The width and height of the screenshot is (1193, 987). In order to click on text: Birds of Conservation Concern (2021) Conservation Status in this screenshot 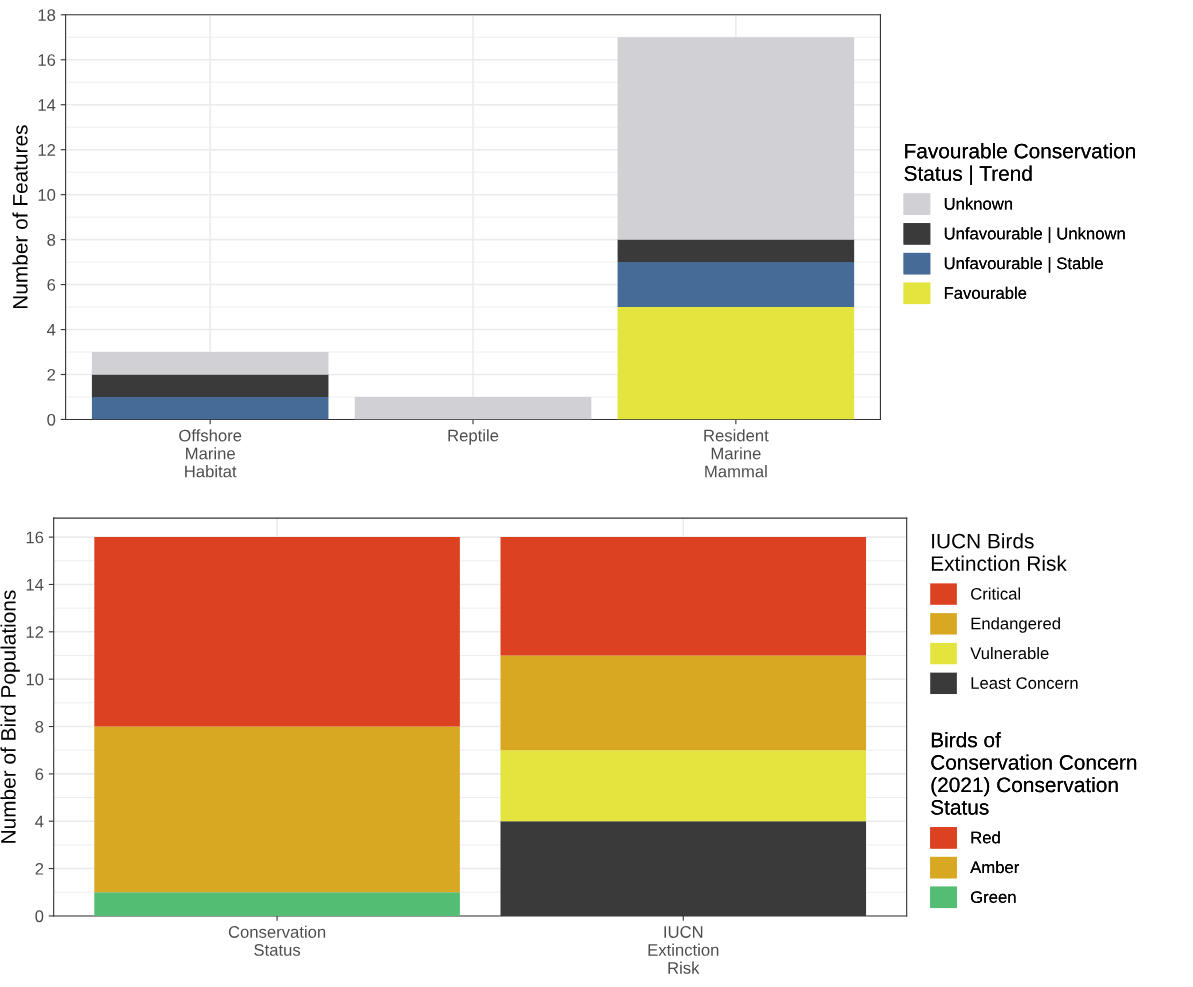, I will do `click(1034, 773)`.